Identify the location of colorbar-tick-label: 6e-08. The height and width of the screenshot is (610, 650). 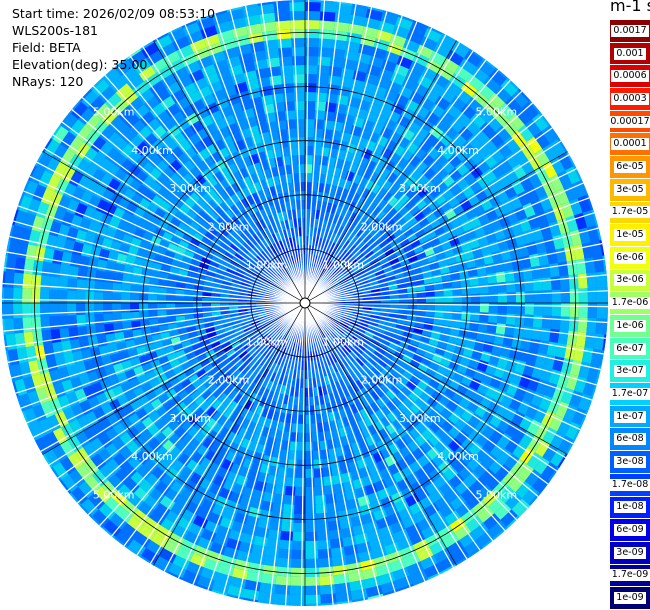
(630, 439).